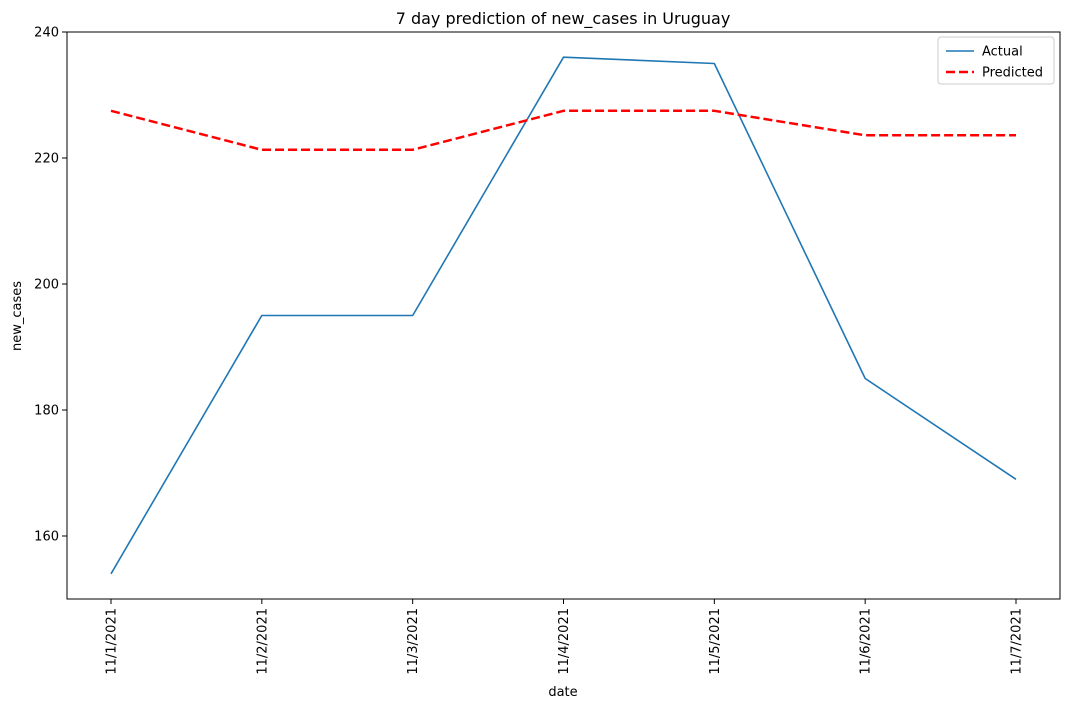  Describe the element at coordinates (1002, 52) in the screenshot. I see `legend-label-actual: Actual` at that location.